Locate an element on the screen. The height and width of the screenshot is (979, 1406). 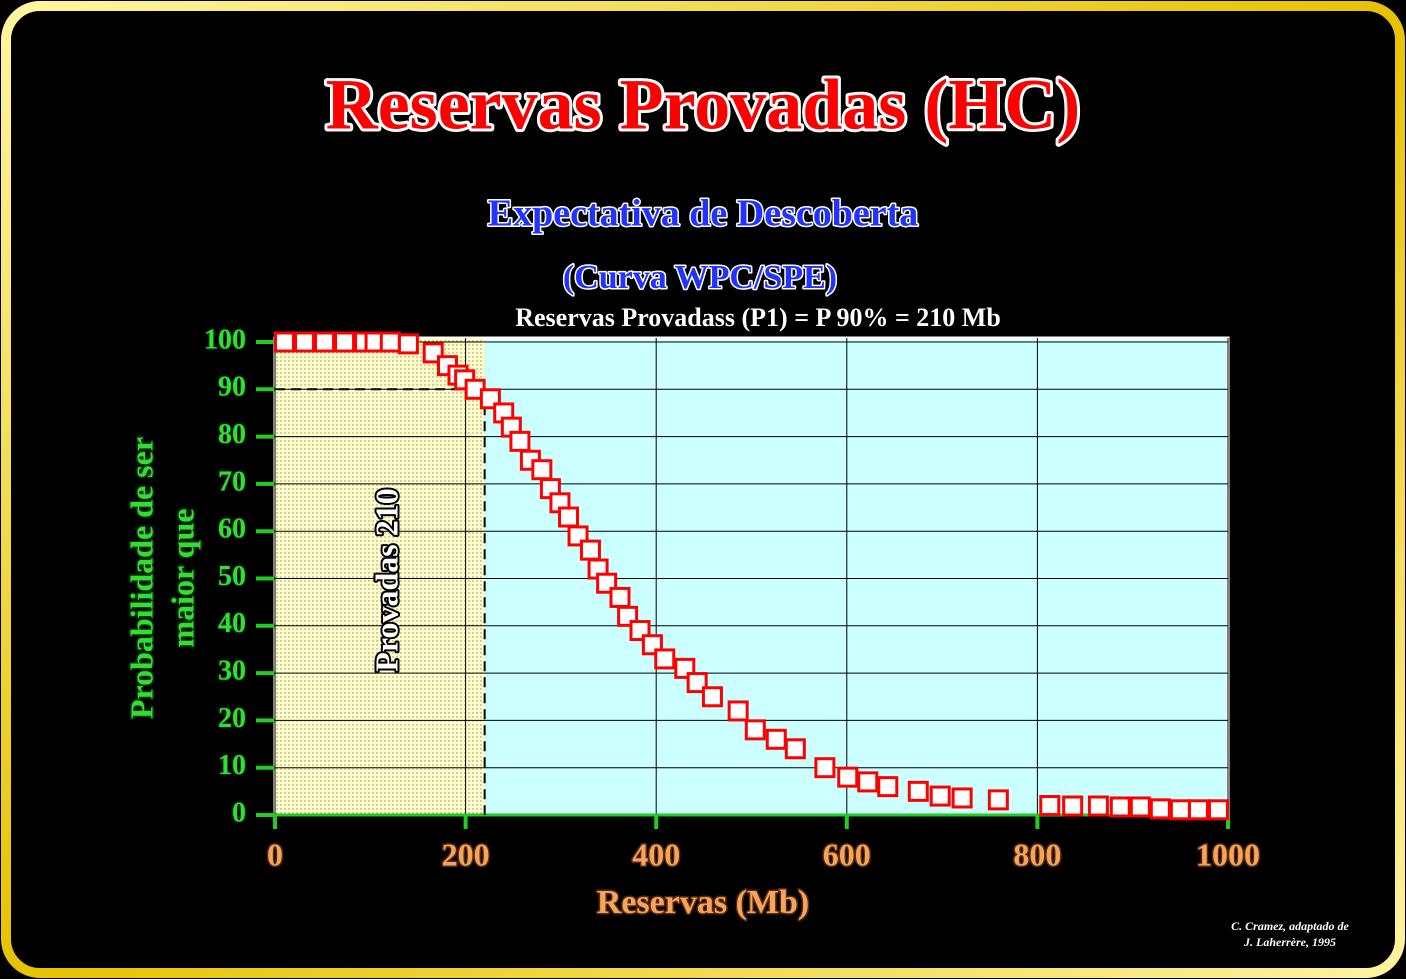
region-label: Provadas 210 is located at coordinates (386, 579).